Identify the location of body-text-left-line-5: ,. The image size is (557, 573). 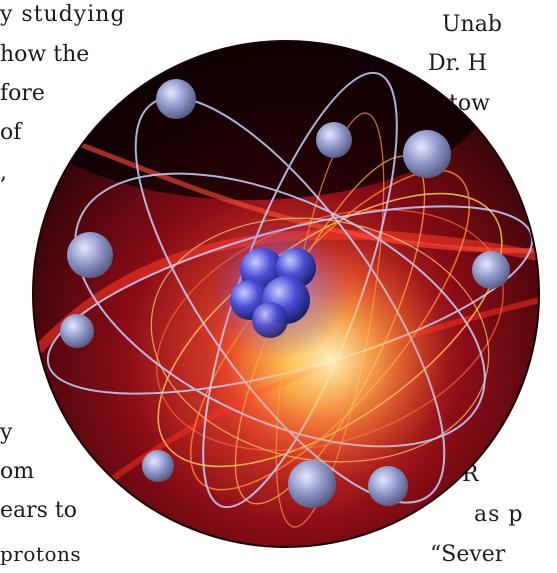
(3, 172).